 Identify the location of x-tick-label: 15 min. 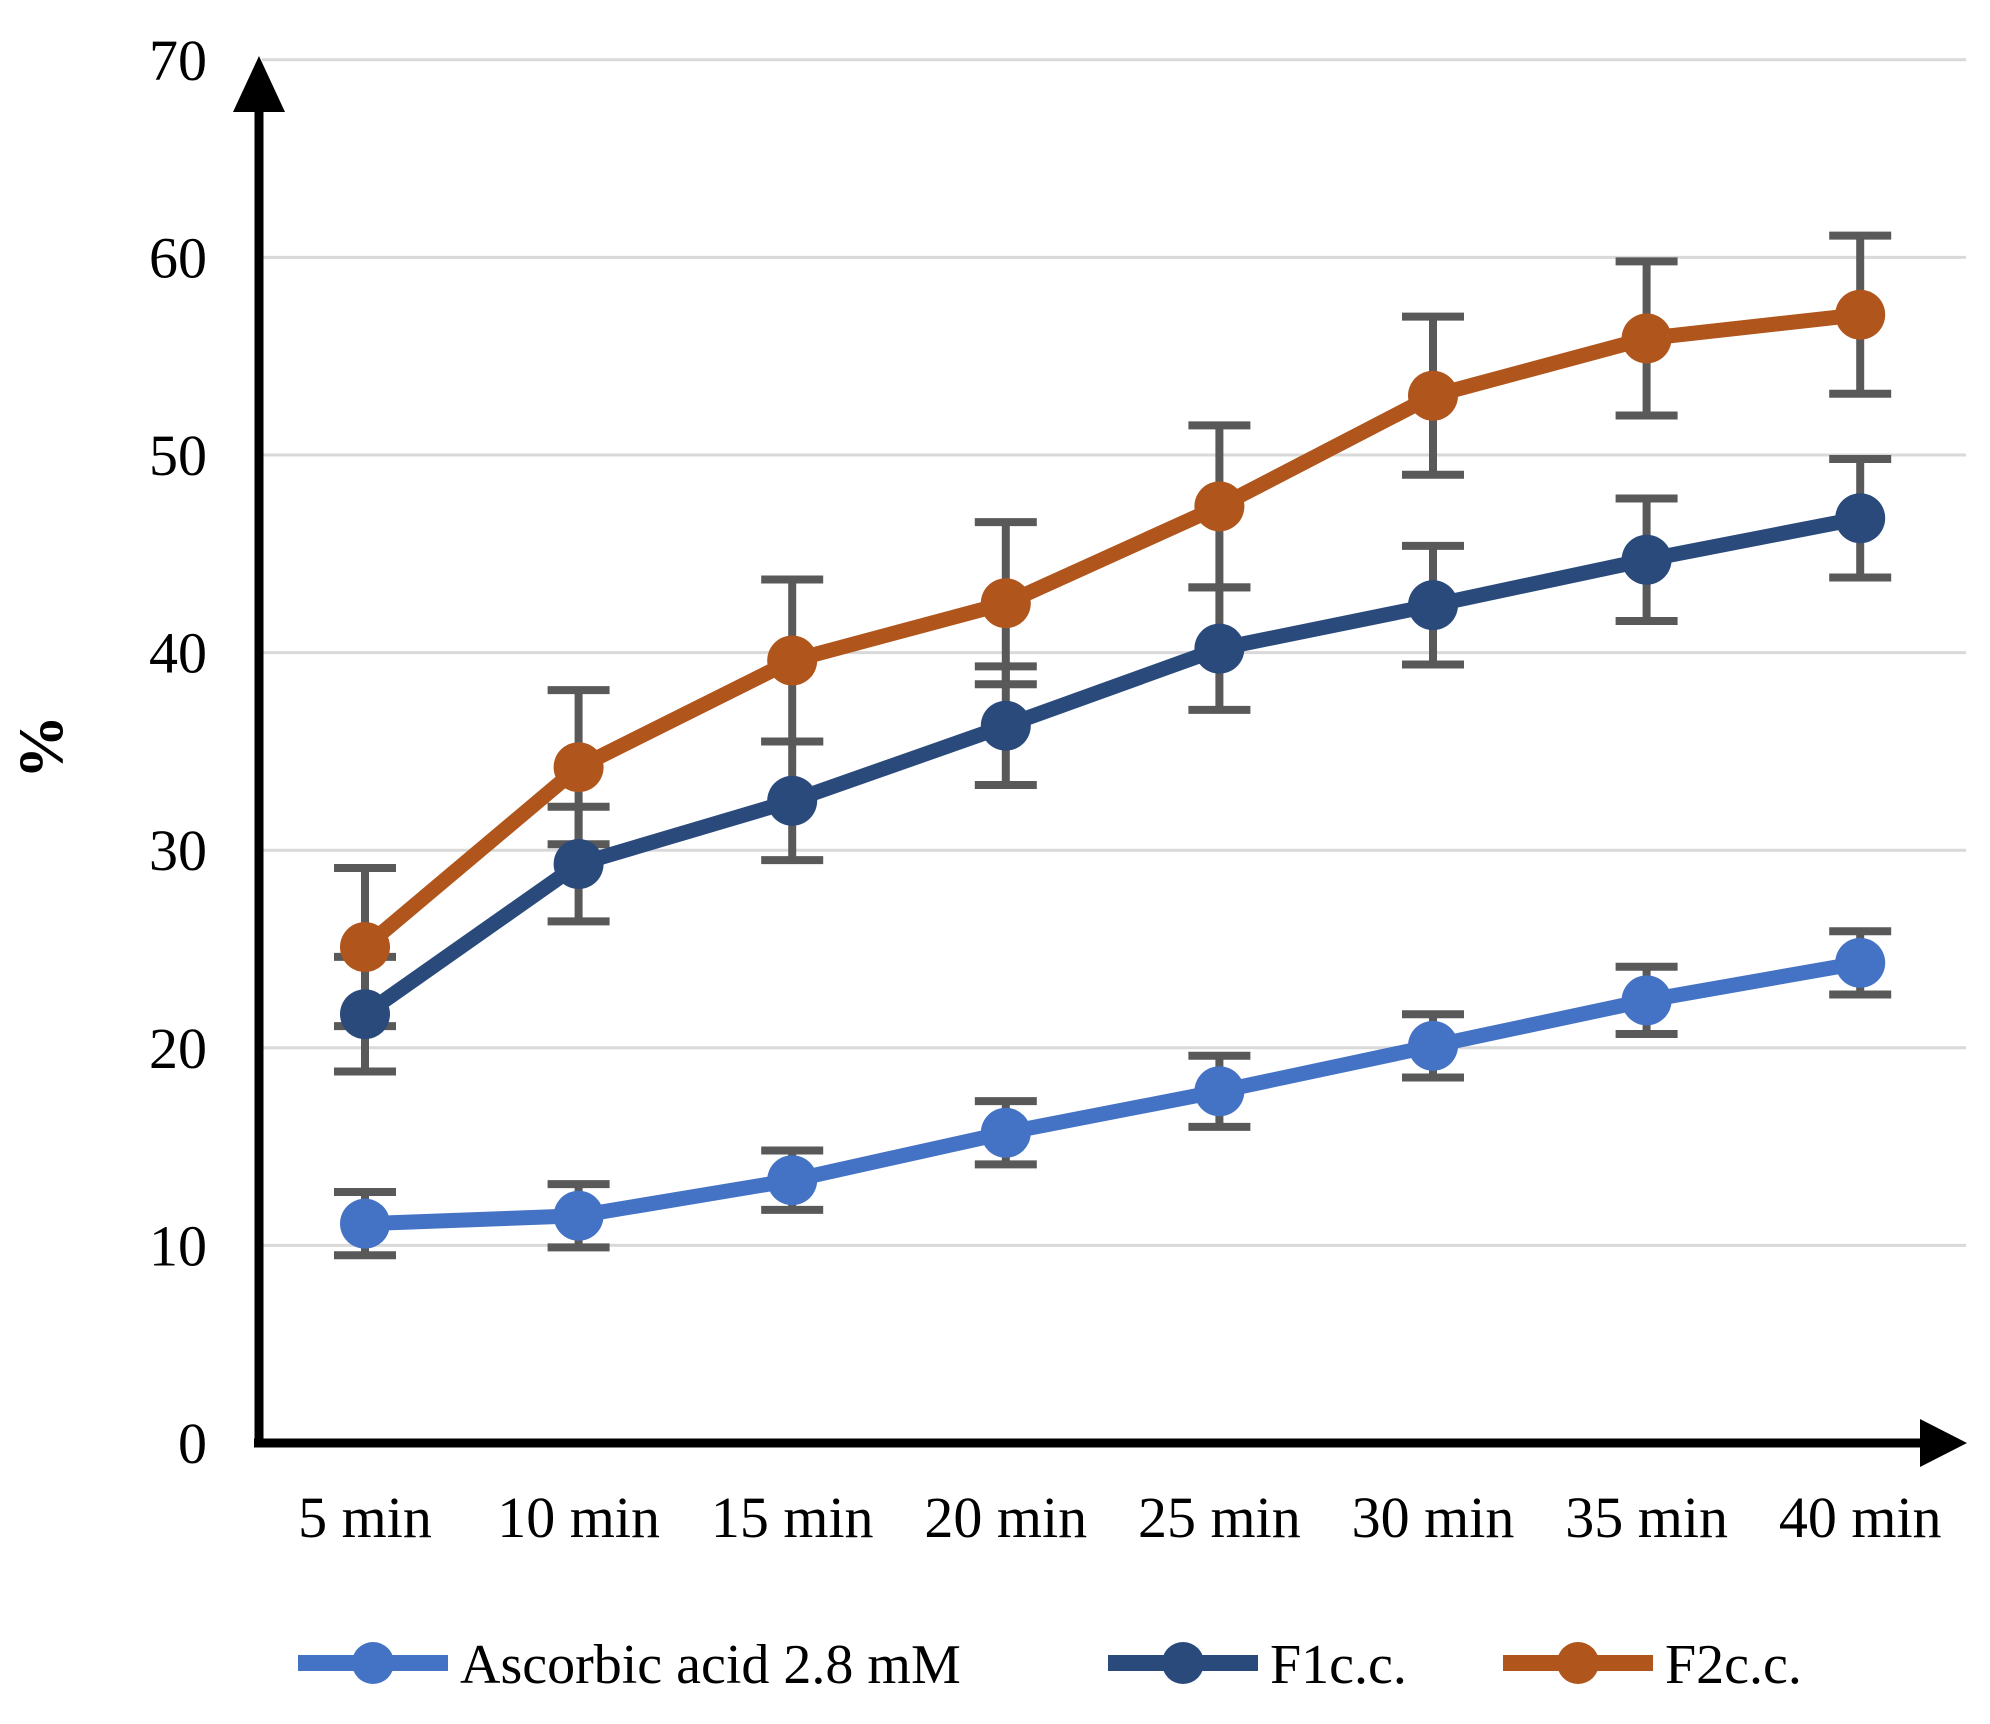
(792, 1517).